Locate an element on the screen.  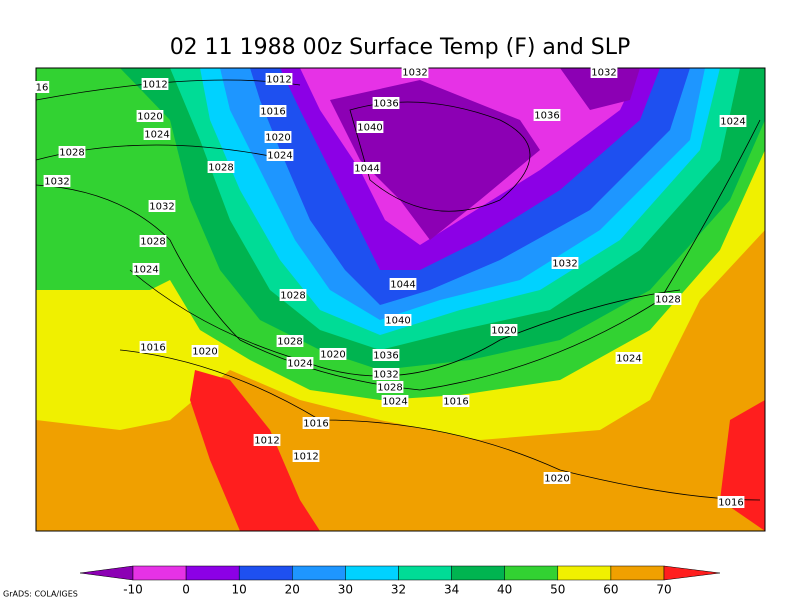
colorbar-label: -10 is located at coordinates (133, 590).